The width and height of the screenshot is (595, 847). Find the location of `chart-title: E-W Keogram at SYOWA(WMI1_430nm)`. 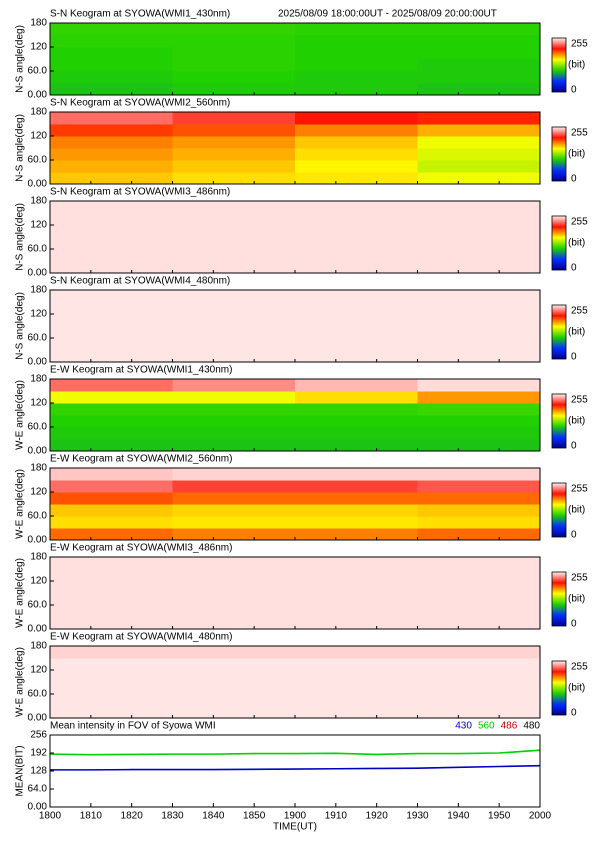

chart-title: E-W Keogram at SYOWA(WMI1_430nm) is located at coordinates (141, 370).